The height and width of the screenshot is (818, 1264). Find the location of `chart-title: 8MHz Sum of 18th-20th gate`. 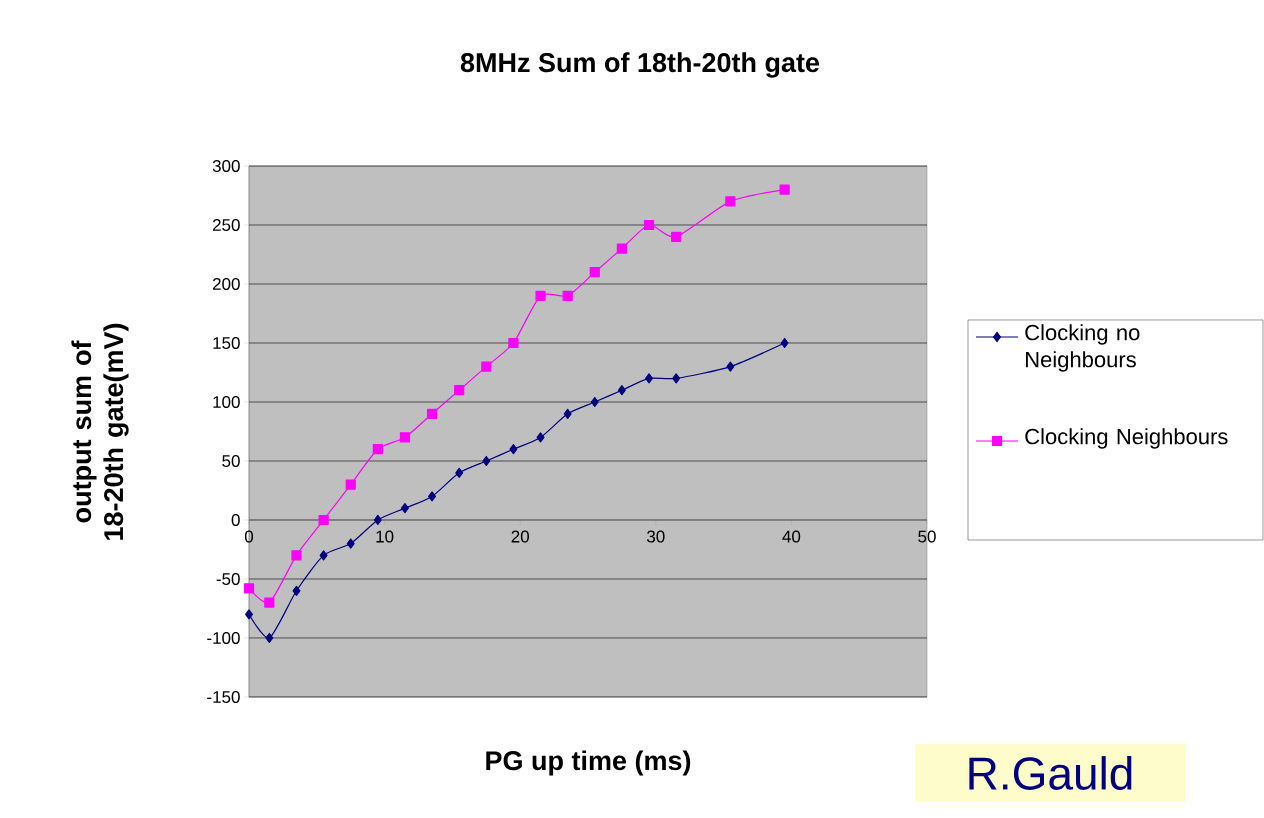

chart-title: 8MHz Sum of 18th-20th gate is located at coordinates (640, 65).